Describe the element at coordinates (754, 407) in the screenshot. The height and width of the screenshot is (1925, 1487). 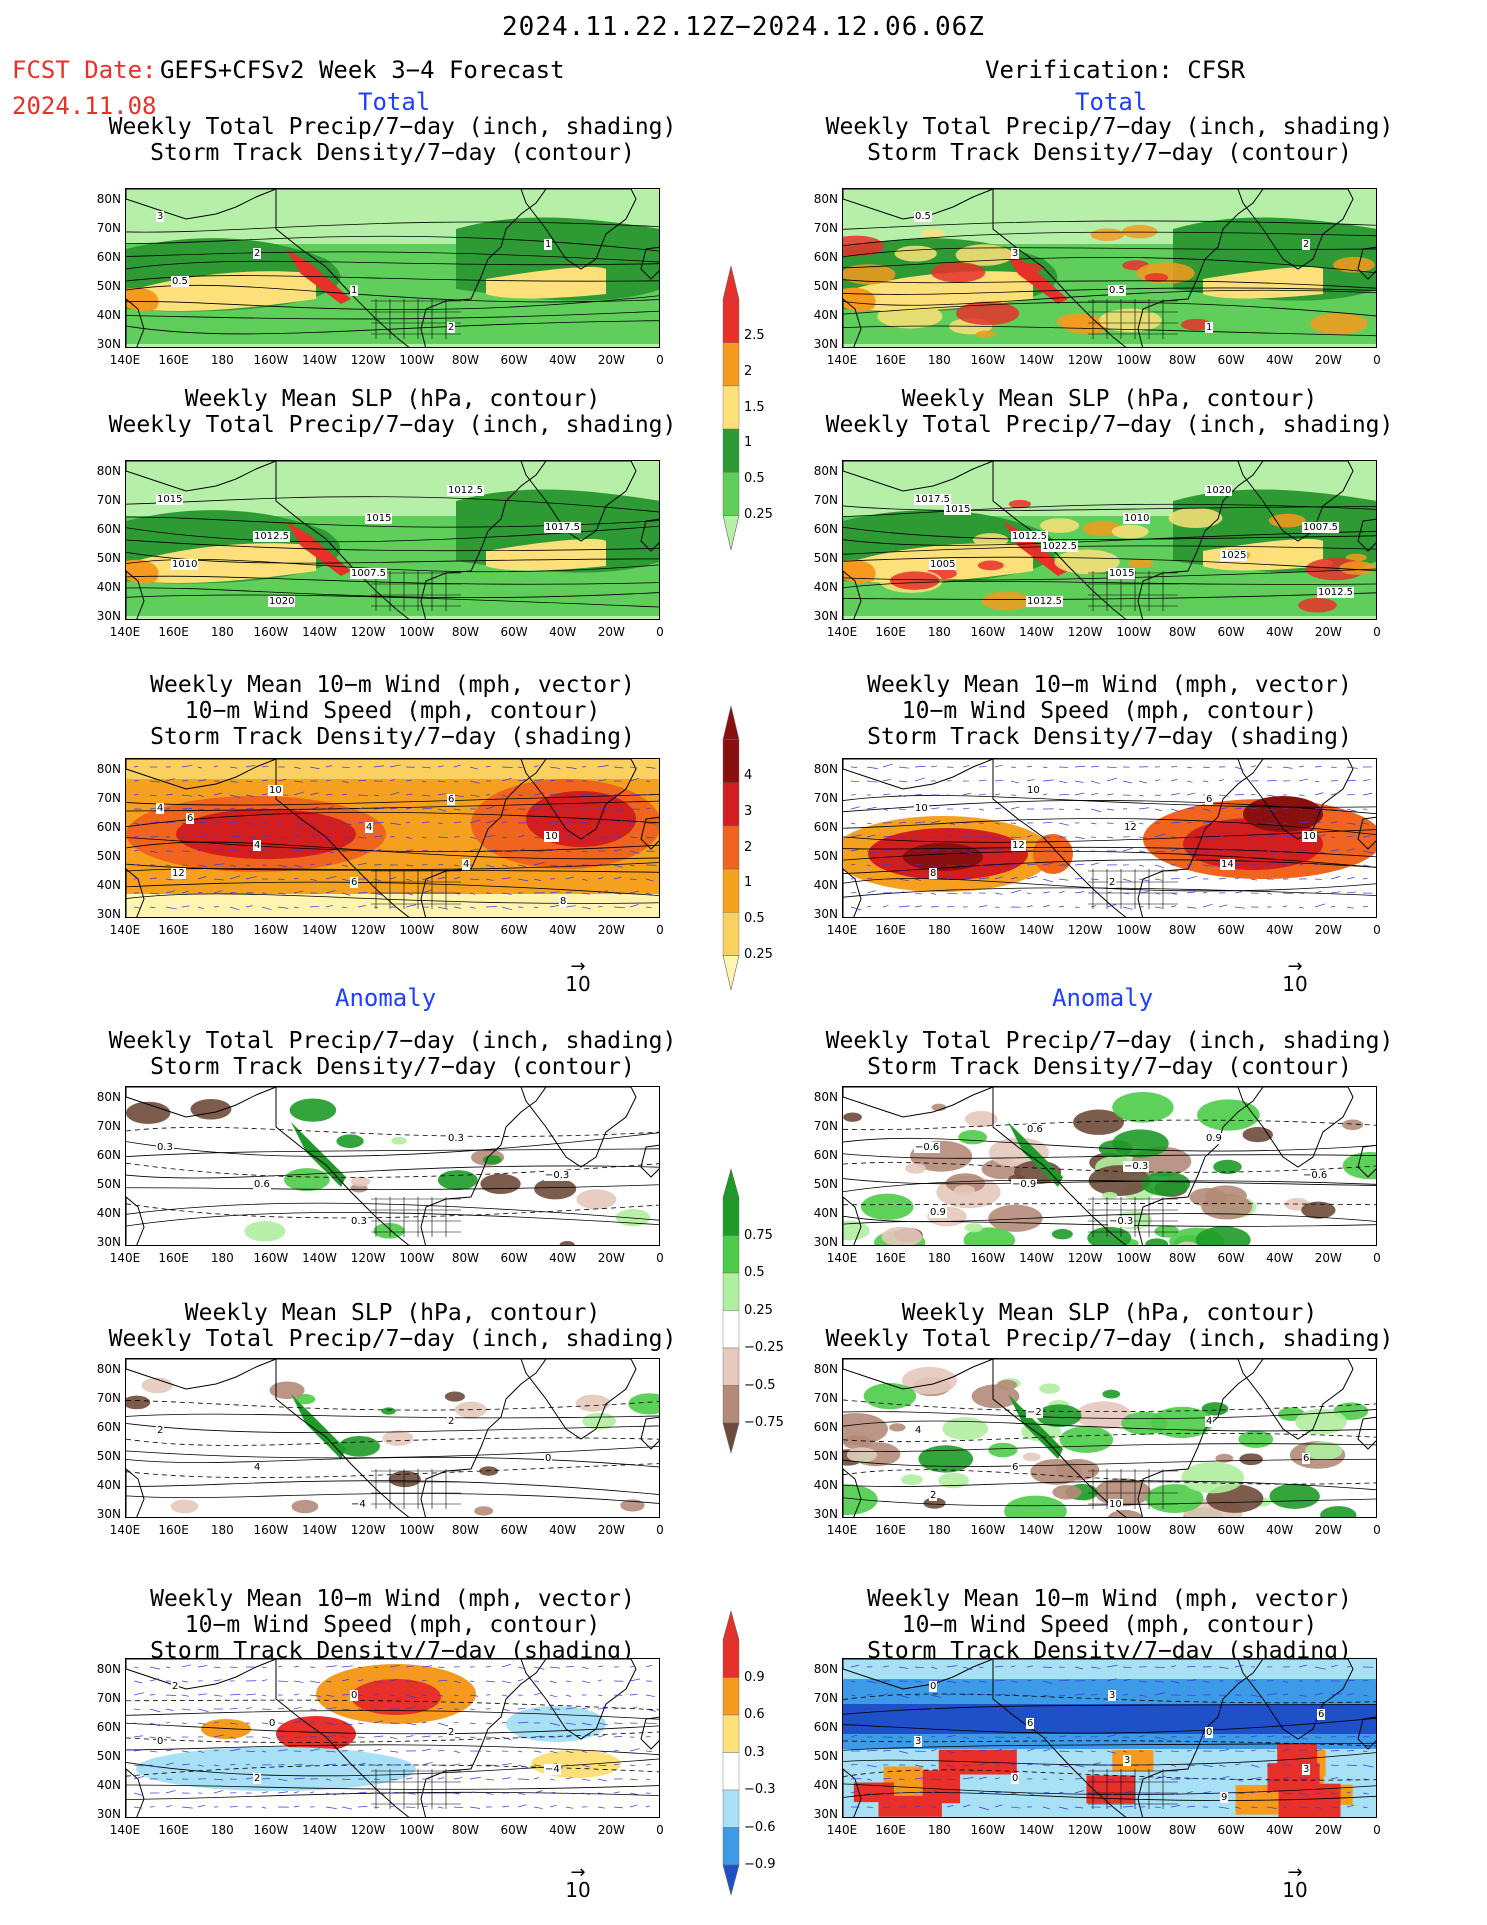
I see `colorbar-label: 1.5` at that location.